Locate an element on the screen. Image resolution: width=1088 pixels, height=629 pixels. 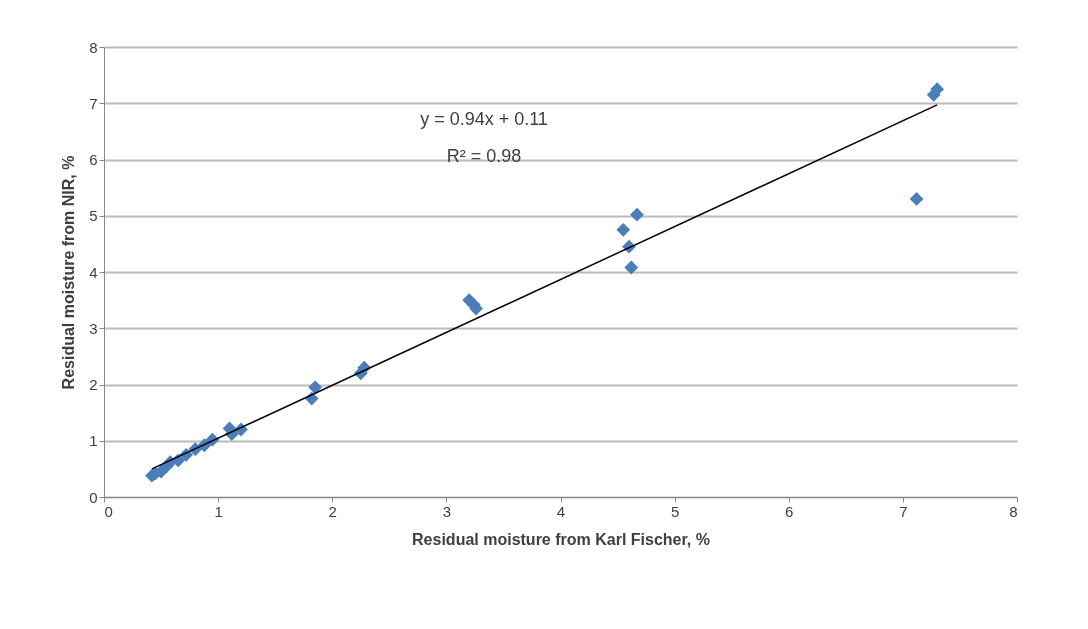
y-tick-label: 4 is located at coordinates (93, 272).